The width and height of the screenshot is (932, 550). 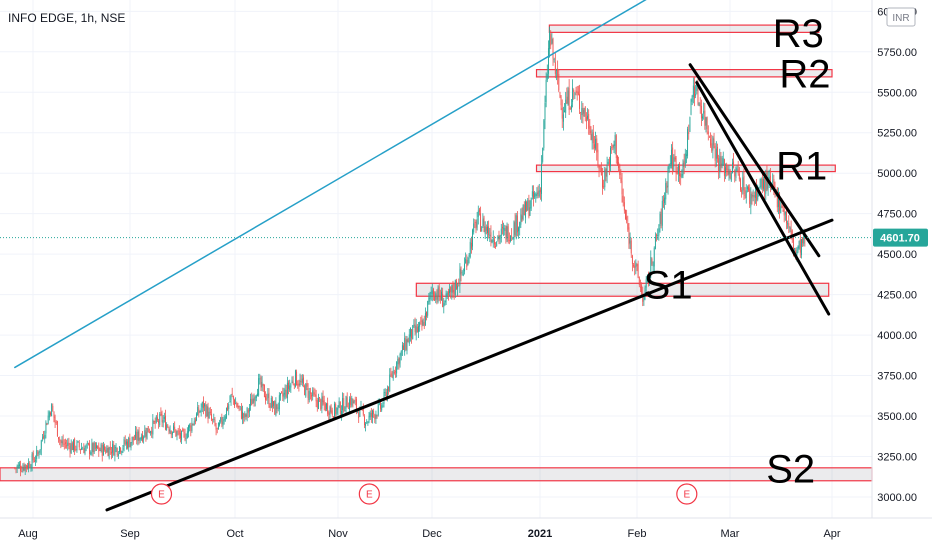 I want to click on currency-badge, so click(x=901, y=17).